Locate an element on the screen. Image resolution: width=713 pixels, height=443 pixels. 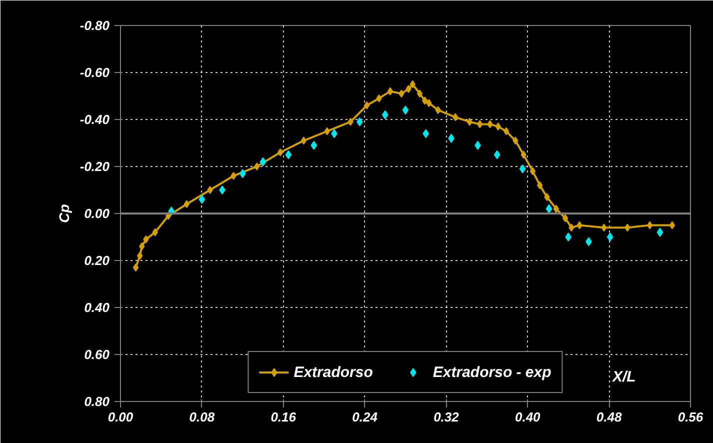
x-tick-label: 0.24 is located at coordinates (365, 417).